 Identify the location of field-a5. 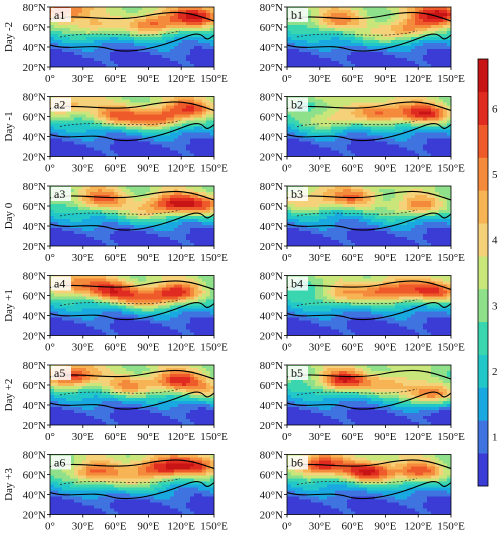
(132, 395).